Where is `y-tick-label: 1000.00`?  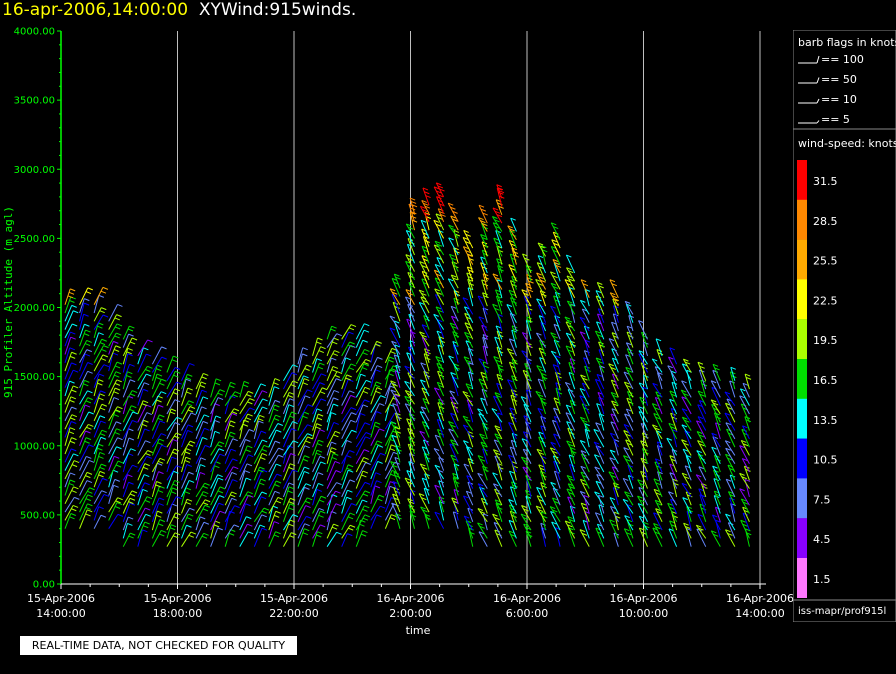 y-tick-label: 1000.00 is located at coordinates (34, 446).